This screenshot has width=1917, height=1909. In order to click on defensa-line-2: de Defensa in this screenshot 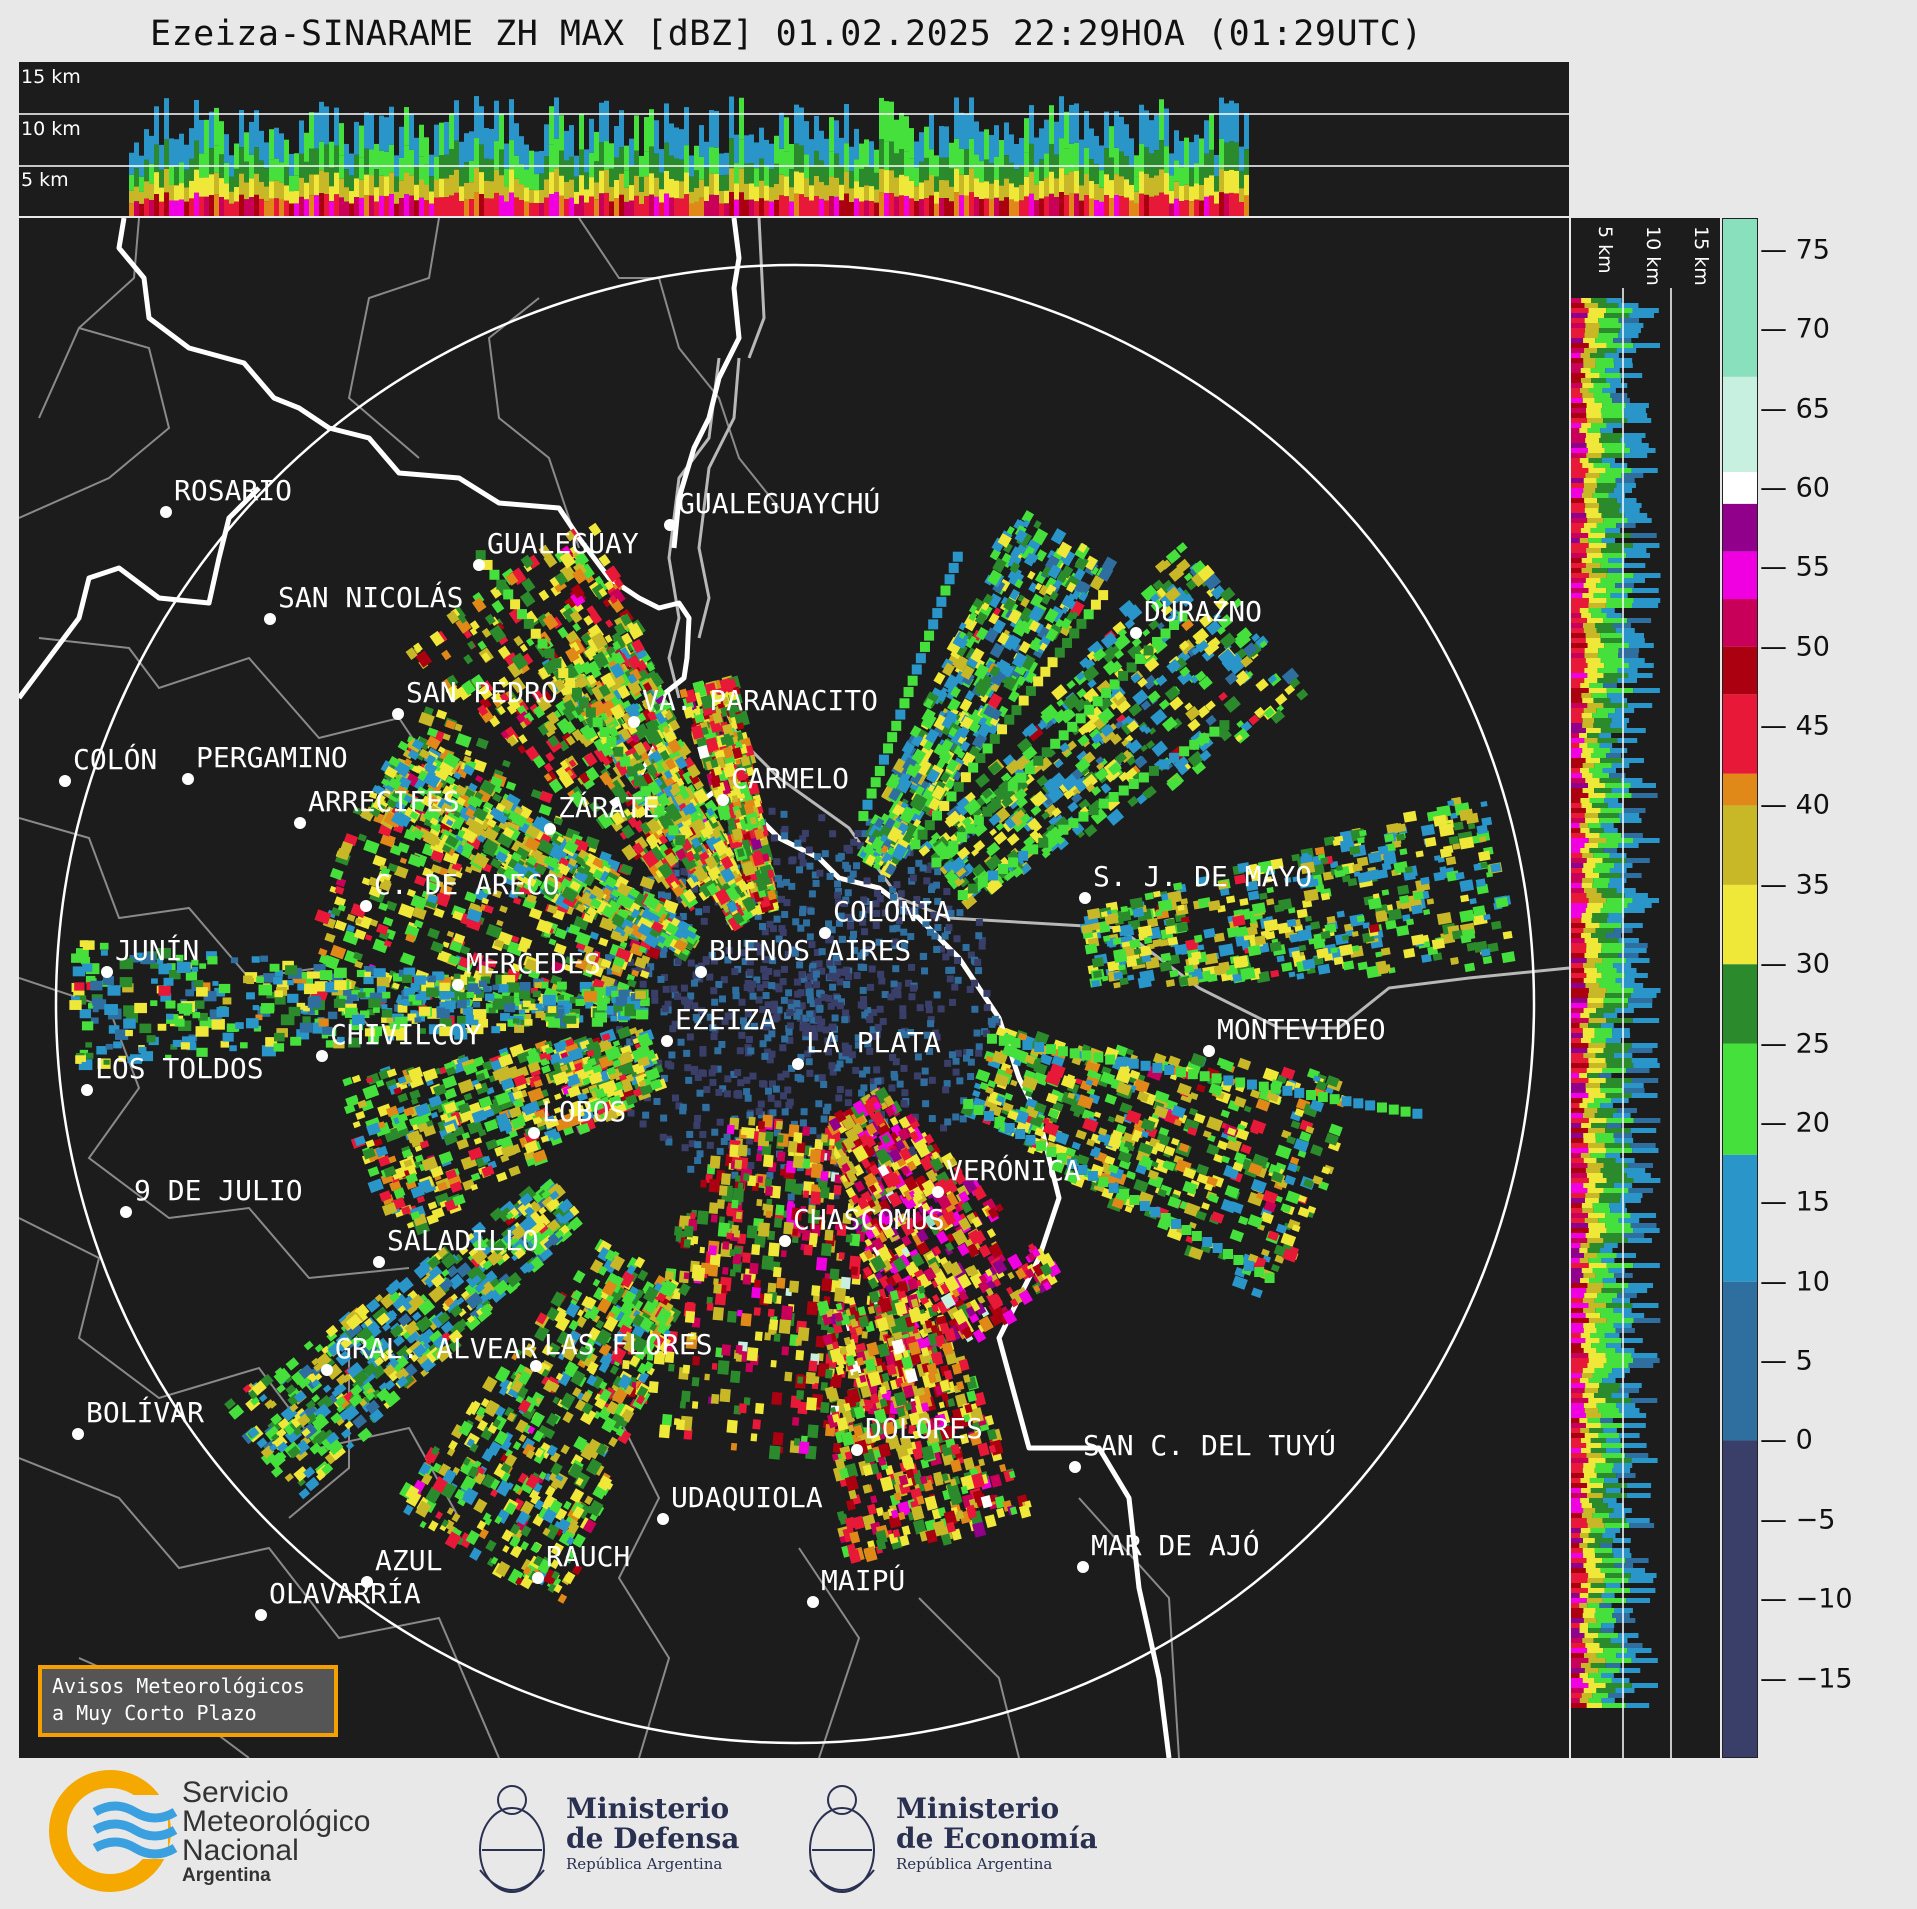, I will do `click(653, 1838)`.